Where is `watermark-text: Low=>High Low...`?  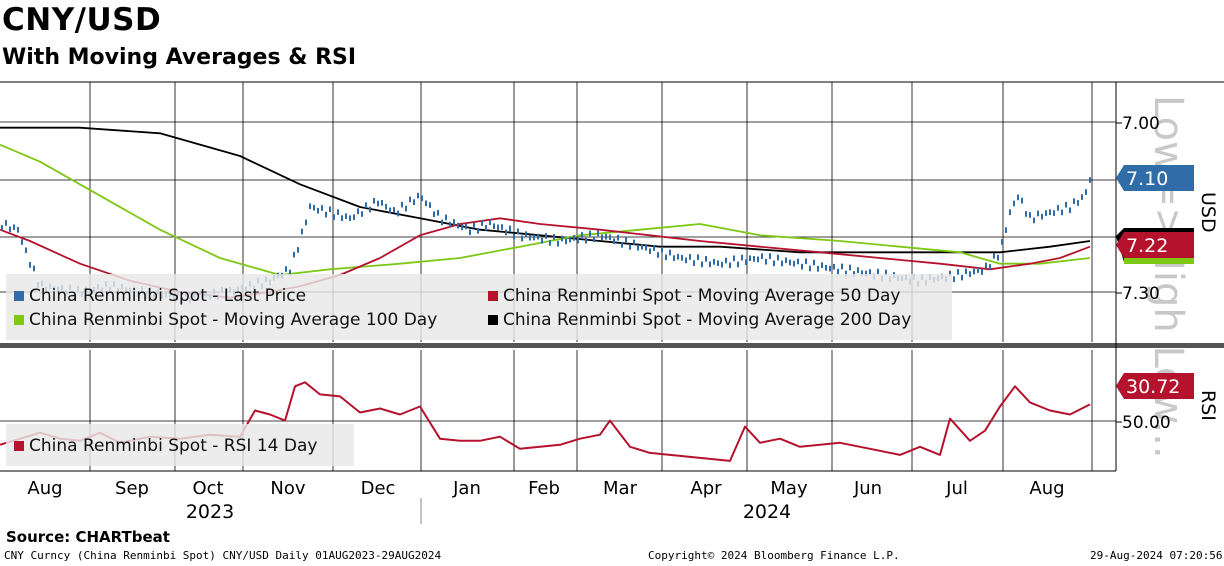
watermark-text: Low=>High Low... is located at coordinates (1168, 277).